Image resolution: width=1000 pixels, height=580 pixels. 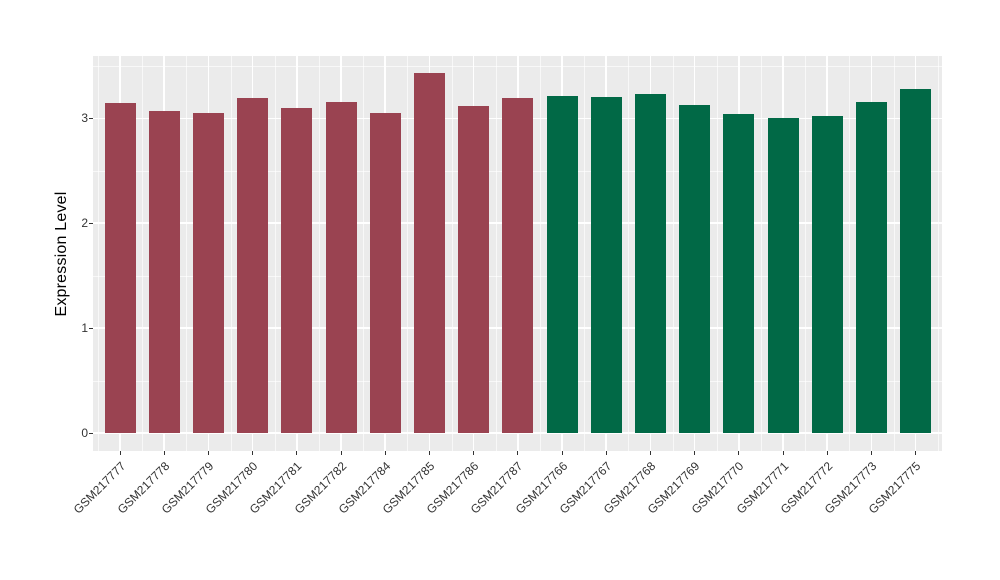 I want to click on bar-GSM217773, so click(x=871, y=267).